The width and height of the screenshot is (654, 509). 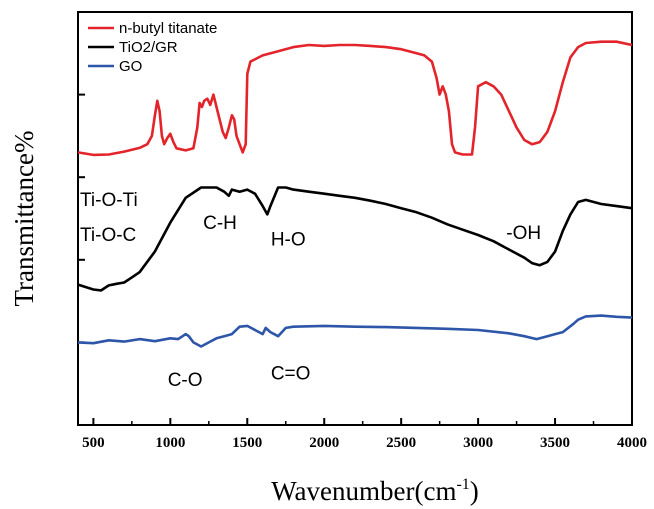 What do you see at coordinates (401, 443) in the screenshot?
I see `x-tick-label-2500: 2500` at bounding box center [401, 443].